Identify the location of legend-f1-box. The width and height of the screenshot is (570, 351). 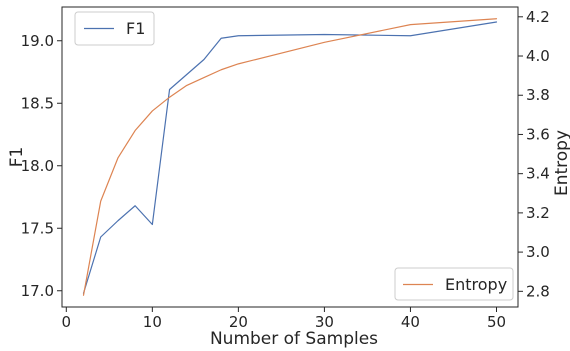
(114, 28).